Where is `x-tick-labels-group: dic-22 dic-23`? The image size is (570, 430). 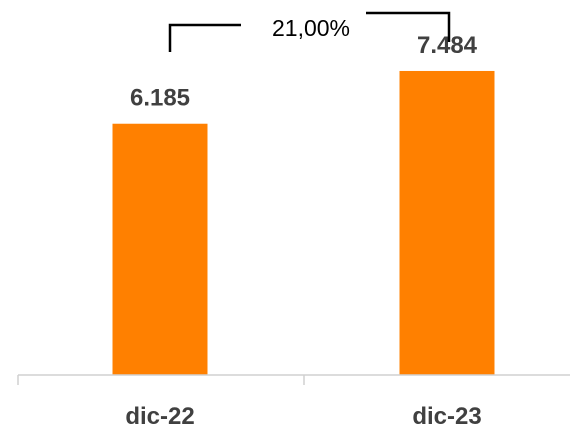
x-tick-labels-group: dic-22 dic-23 is located at coordinates (303, 416).